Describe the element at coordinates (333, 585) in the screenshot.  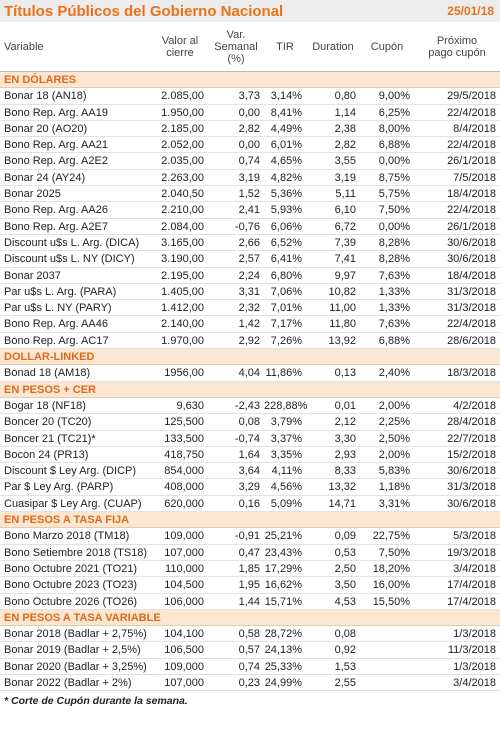
I see `table-cell: 3,50` at that location.